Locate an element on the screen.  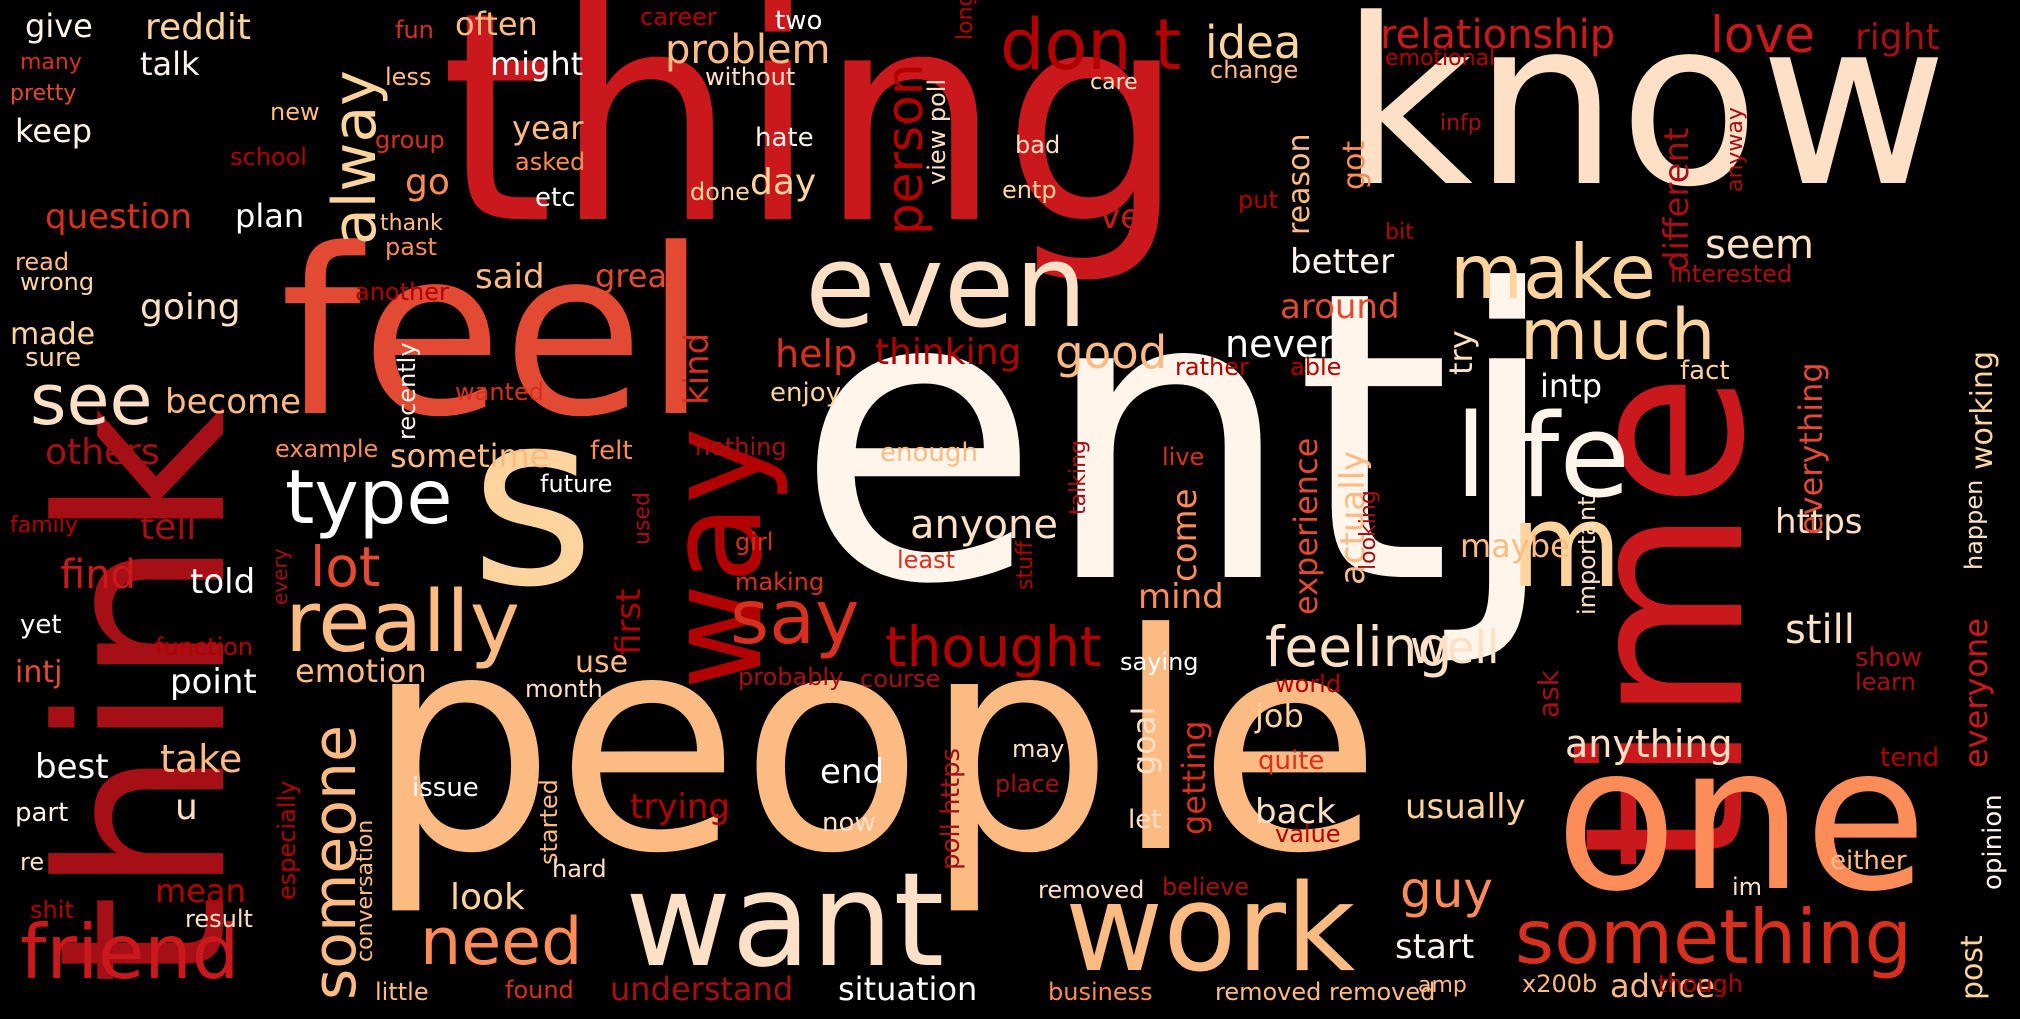
word: put is located at coordinates (1258, 200).